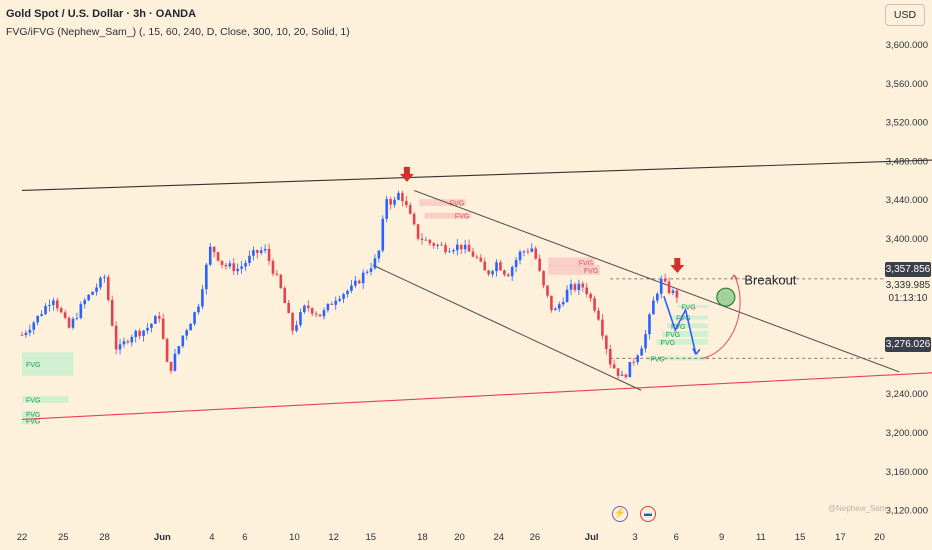 The height and width of the screenshot is (550, 932). Describe the element at coordinates (648, 514) in the screenshot. I see `us-economic-event-icon: ▬` at that location.